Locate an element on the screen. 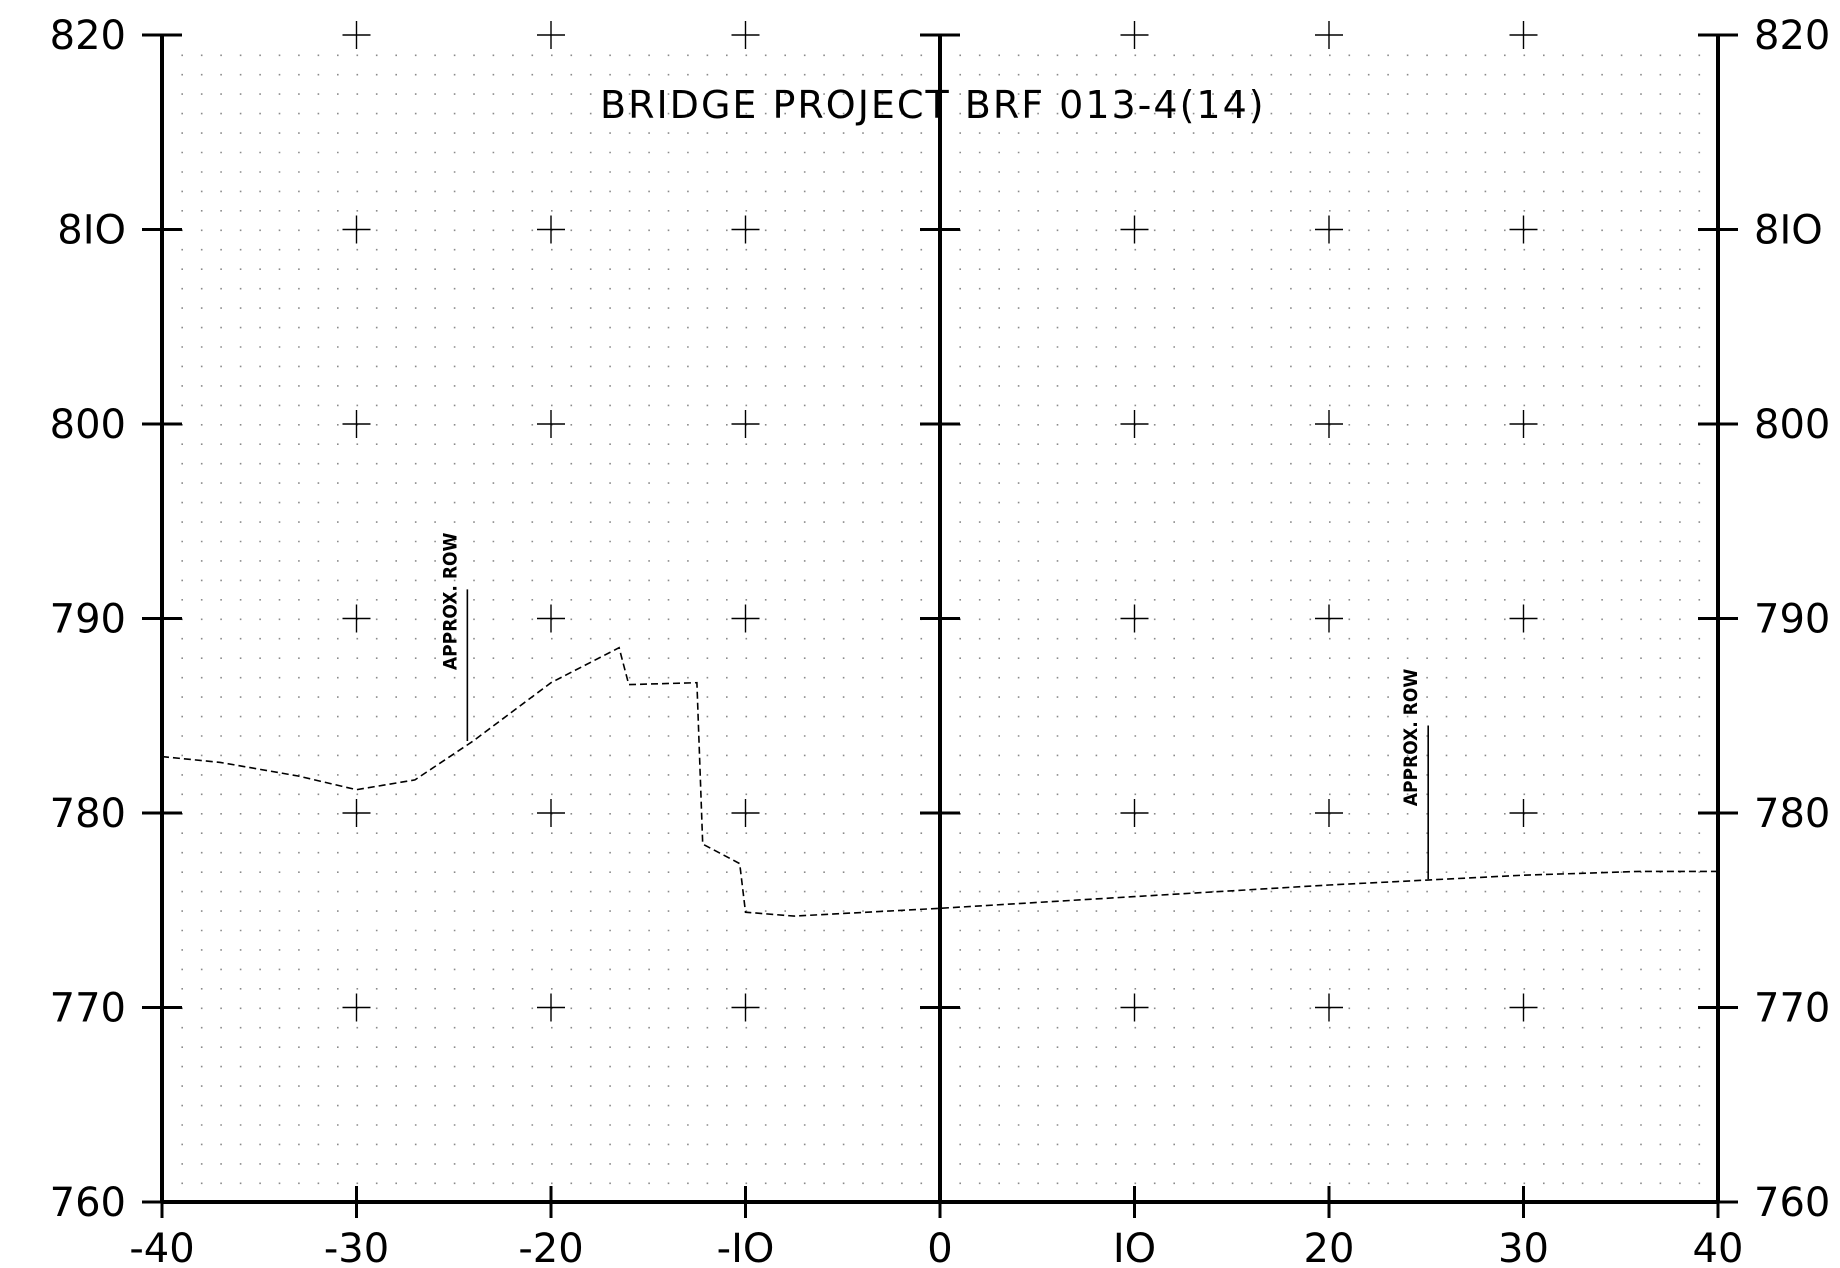 The height and width of the screenshot is (1268, 1840). y-tick-label-right: 8IO is located at coordinates (1788, 231).